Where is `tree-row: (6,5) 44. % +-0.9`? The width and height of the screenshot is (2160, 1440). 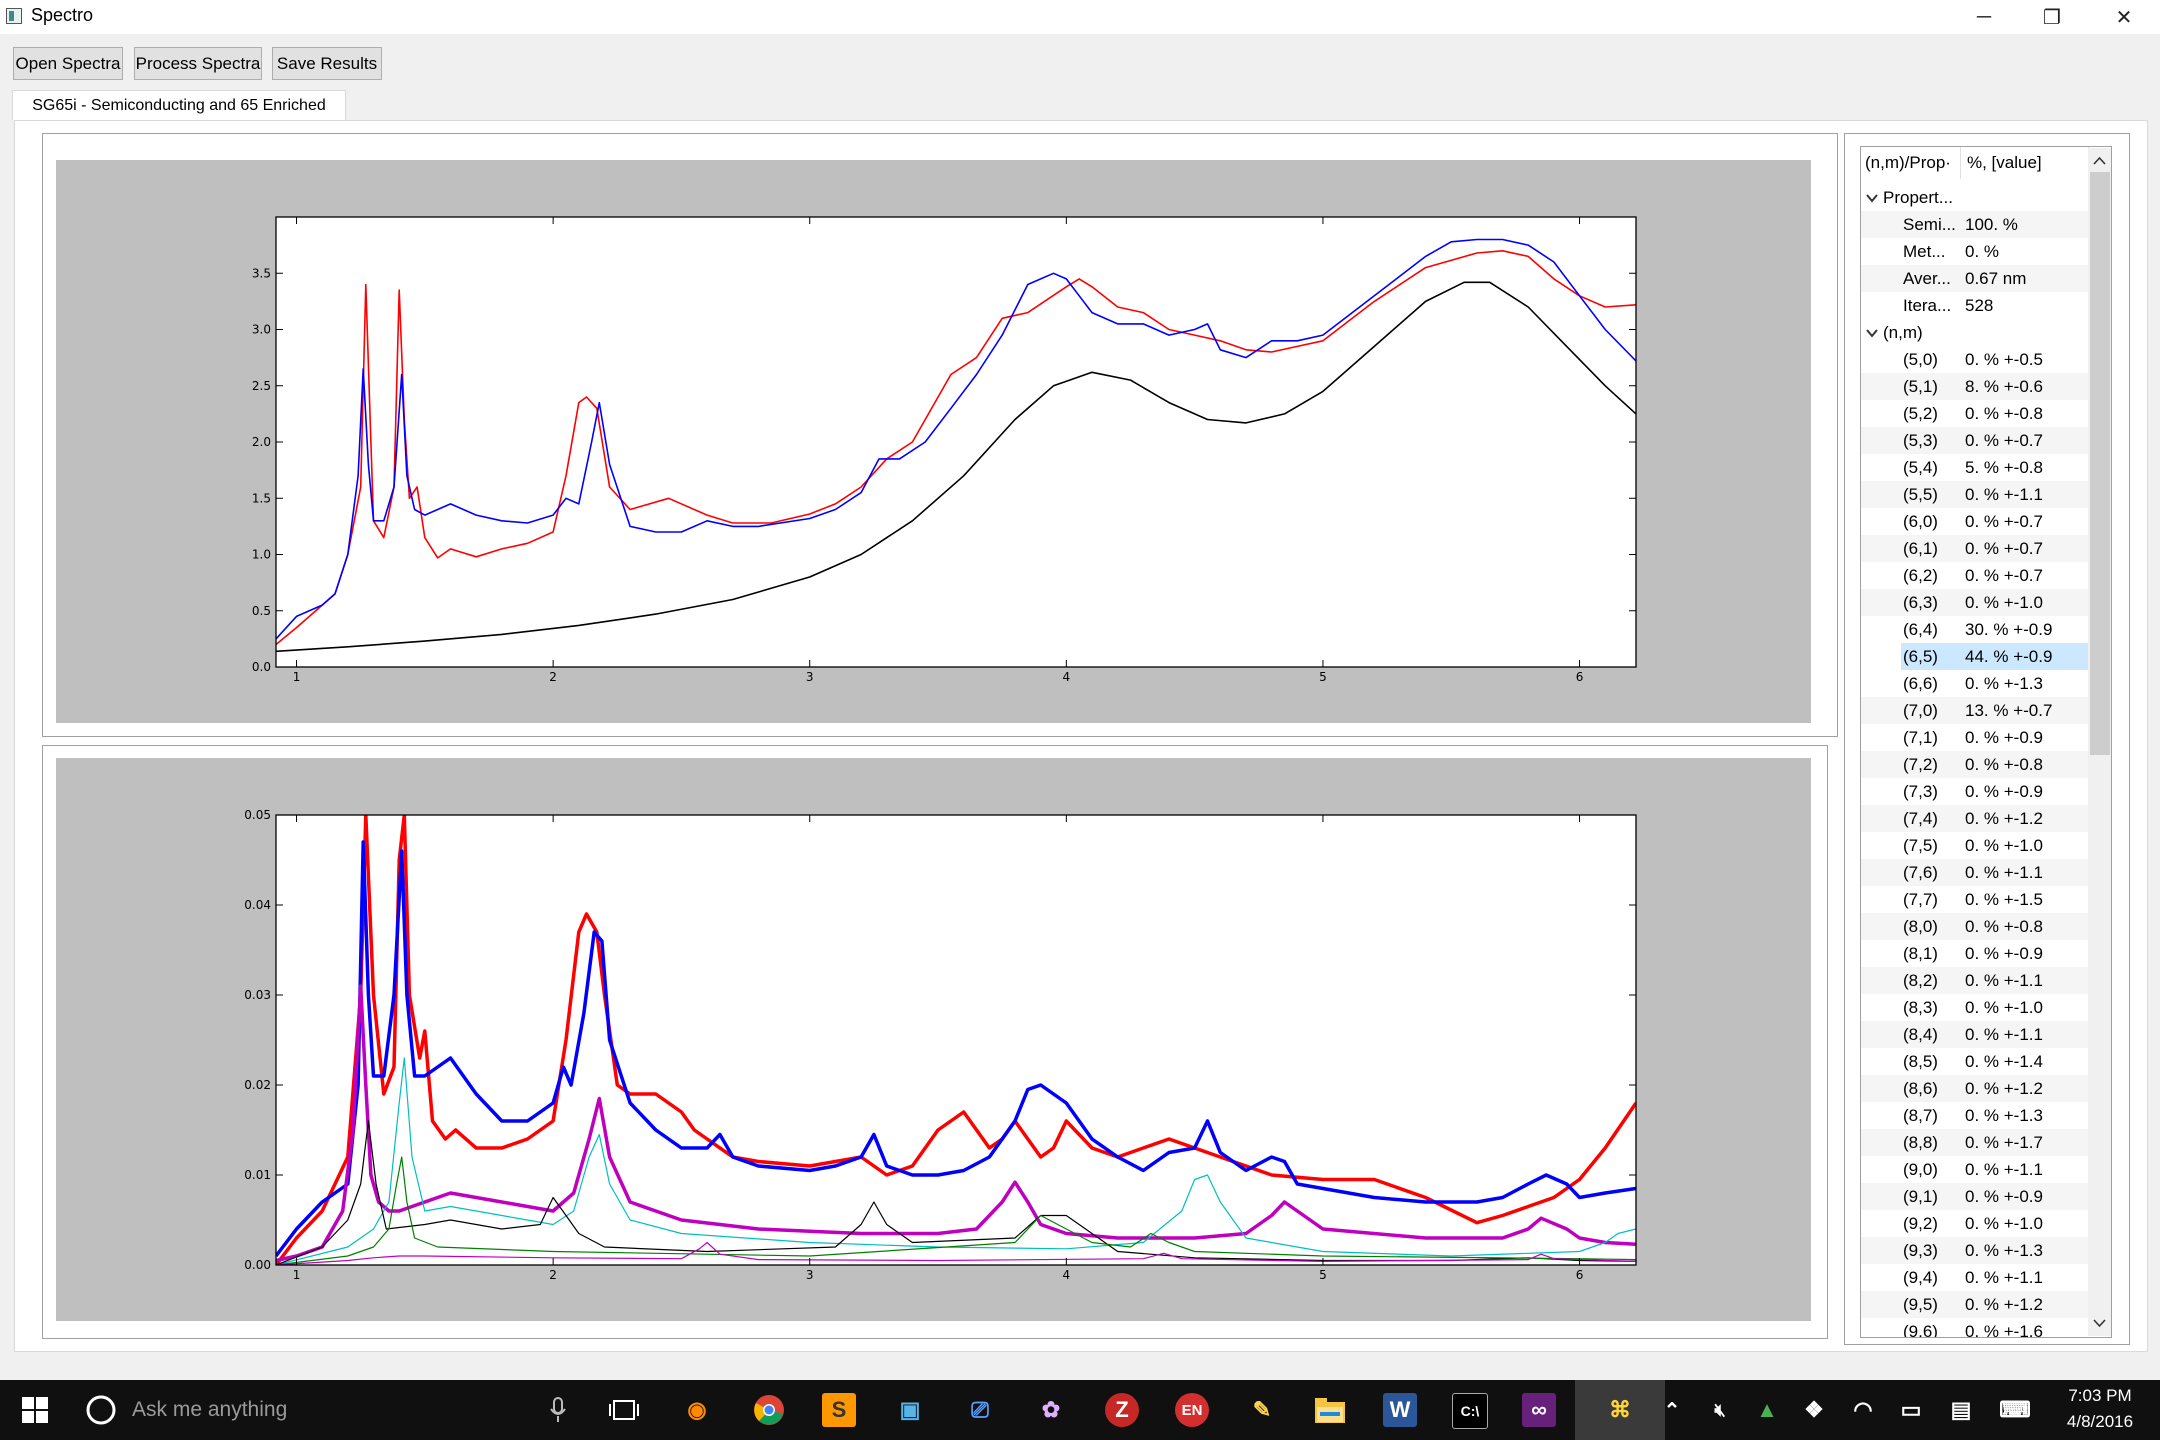
tree-row: (6,5) 44. % +-0.9 is located at coordinates (1975, 656).